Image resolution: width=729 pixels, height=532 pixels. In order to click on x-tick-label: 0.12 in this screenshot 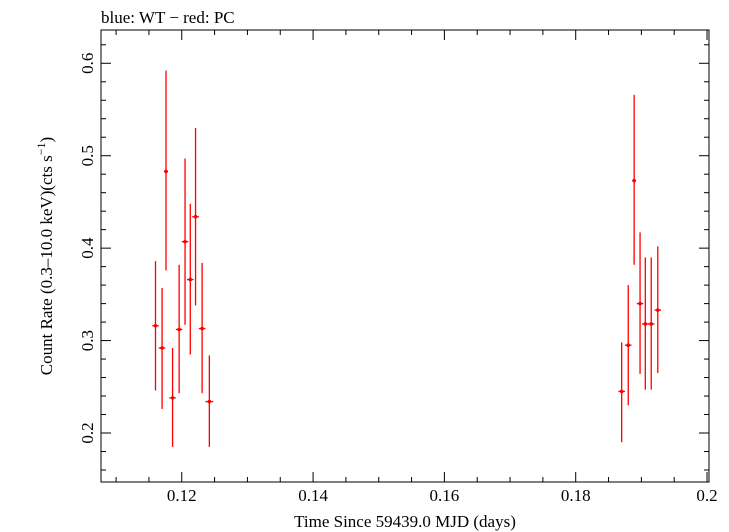, I will do `click(182, 495)`.